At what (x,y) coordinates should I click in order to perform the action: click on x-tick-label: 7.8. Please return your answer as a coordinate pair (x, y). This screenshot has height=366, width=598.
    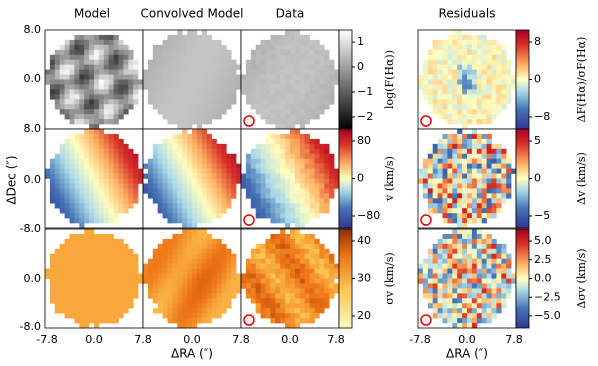
    Looking at the image, I should click on (241, 339).